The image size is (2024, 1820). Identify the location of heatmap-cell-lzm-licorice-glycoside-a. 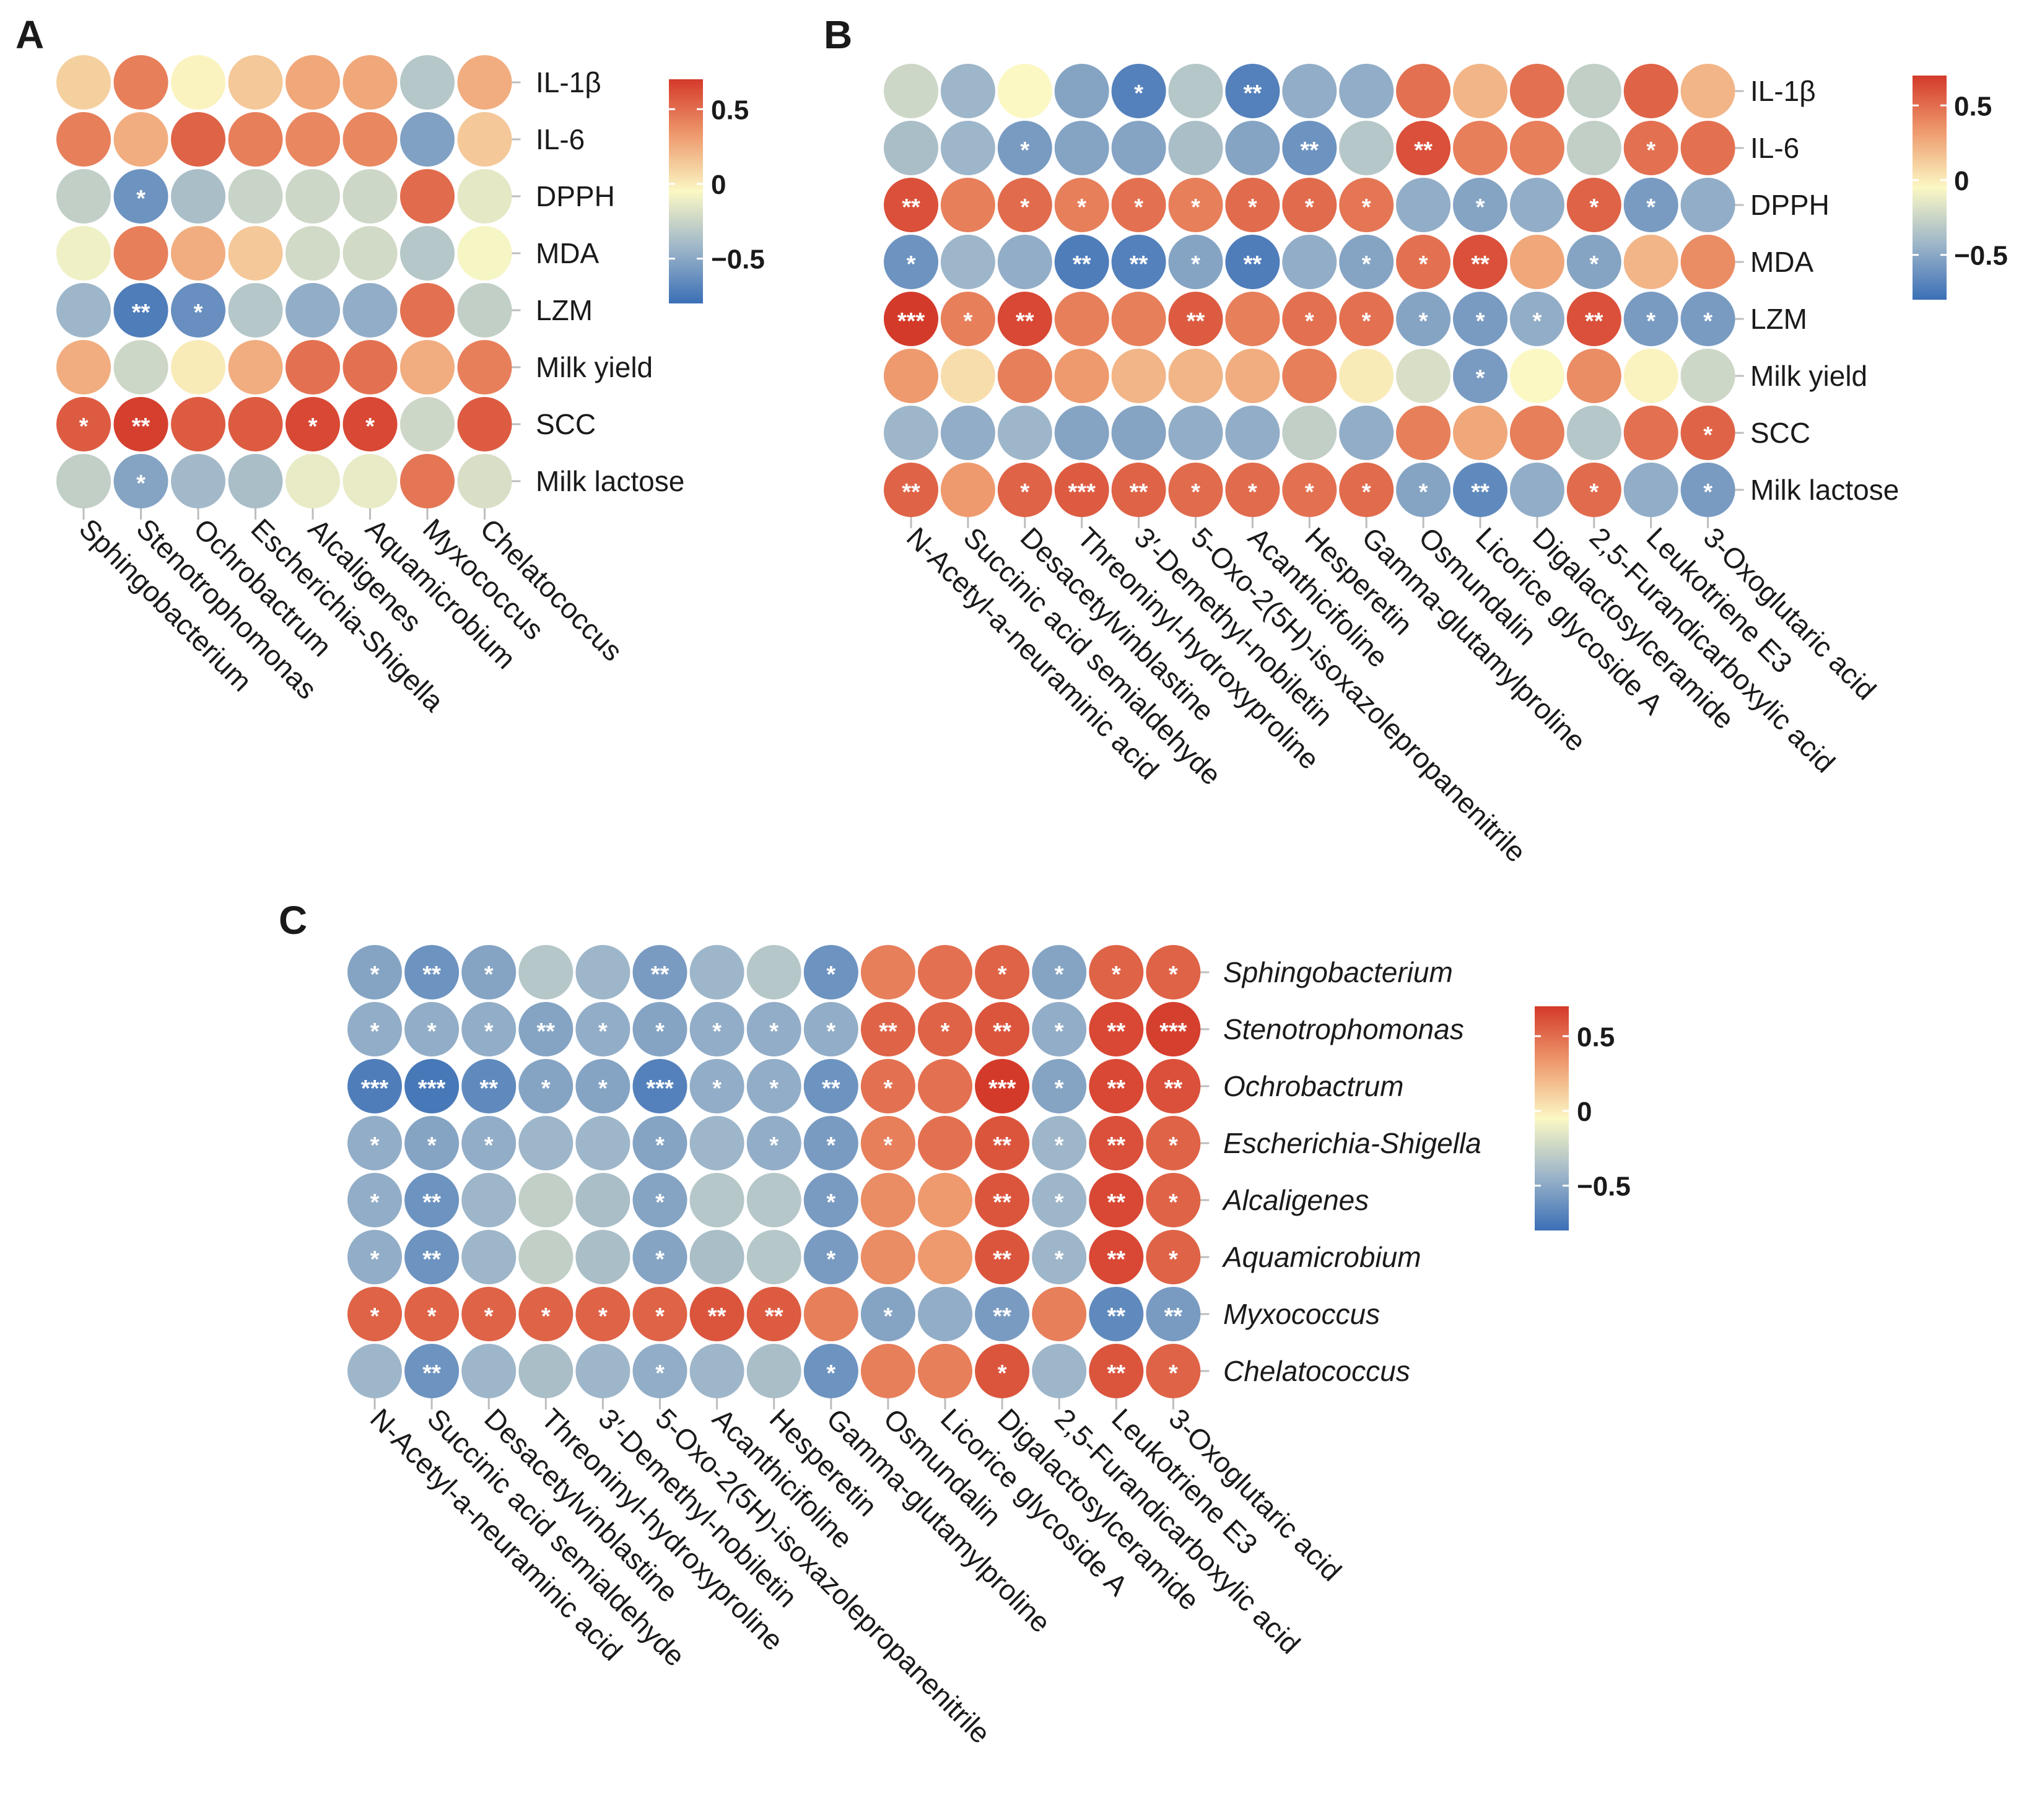
(1480, 319).